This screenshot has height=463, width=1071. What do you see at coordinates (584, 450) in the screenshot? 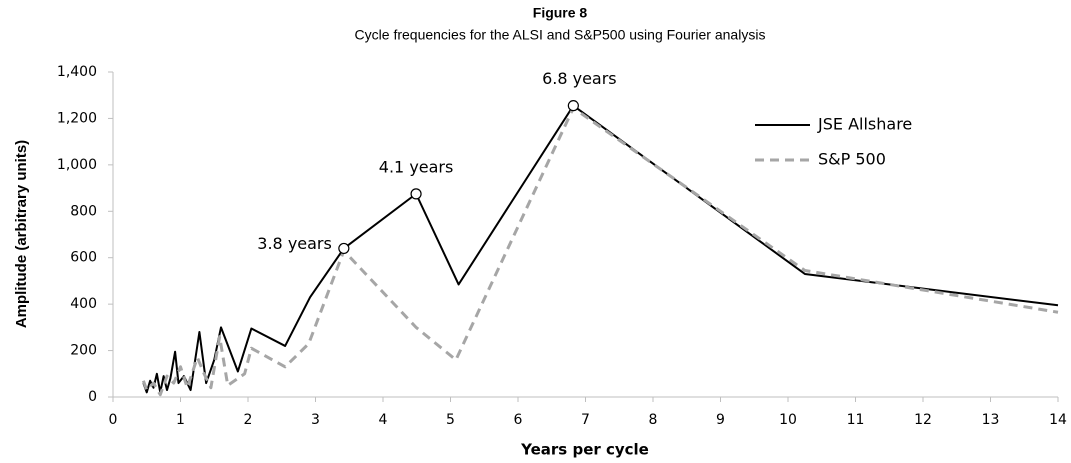
I see `x-axis-label: Years per cycle` at bounding box center [584, 450].